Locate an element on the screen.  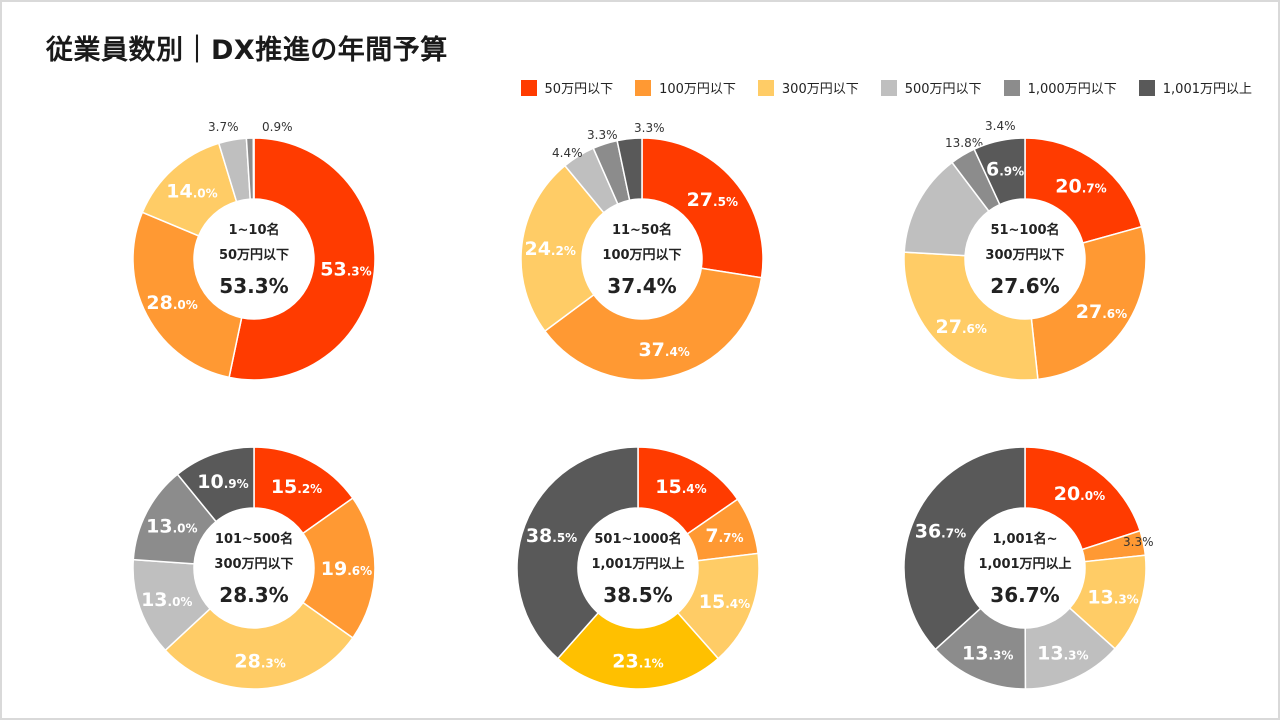
donut-3-label-4: 13.0% is located at coordinates (171, 526).